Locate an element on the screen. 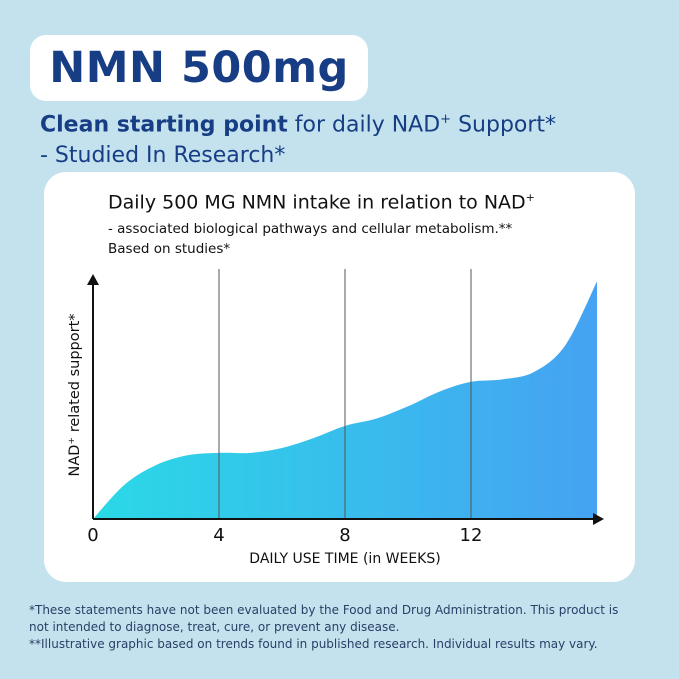 Image resolution: width=679 pixels, height=679 pixels. subtitle-end: Support* is located at coordinates (504, 125).